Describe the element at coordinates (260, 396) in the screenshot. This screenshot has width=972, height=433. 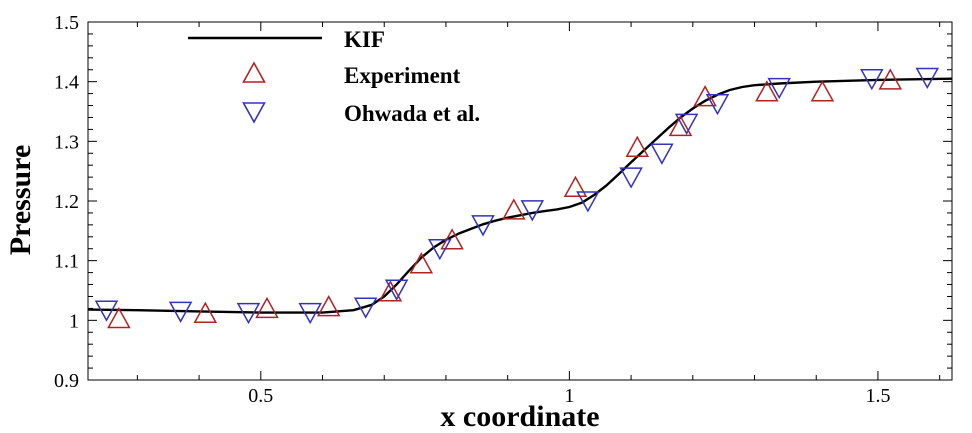
I see `x-tick-label: 0.5` at that location.